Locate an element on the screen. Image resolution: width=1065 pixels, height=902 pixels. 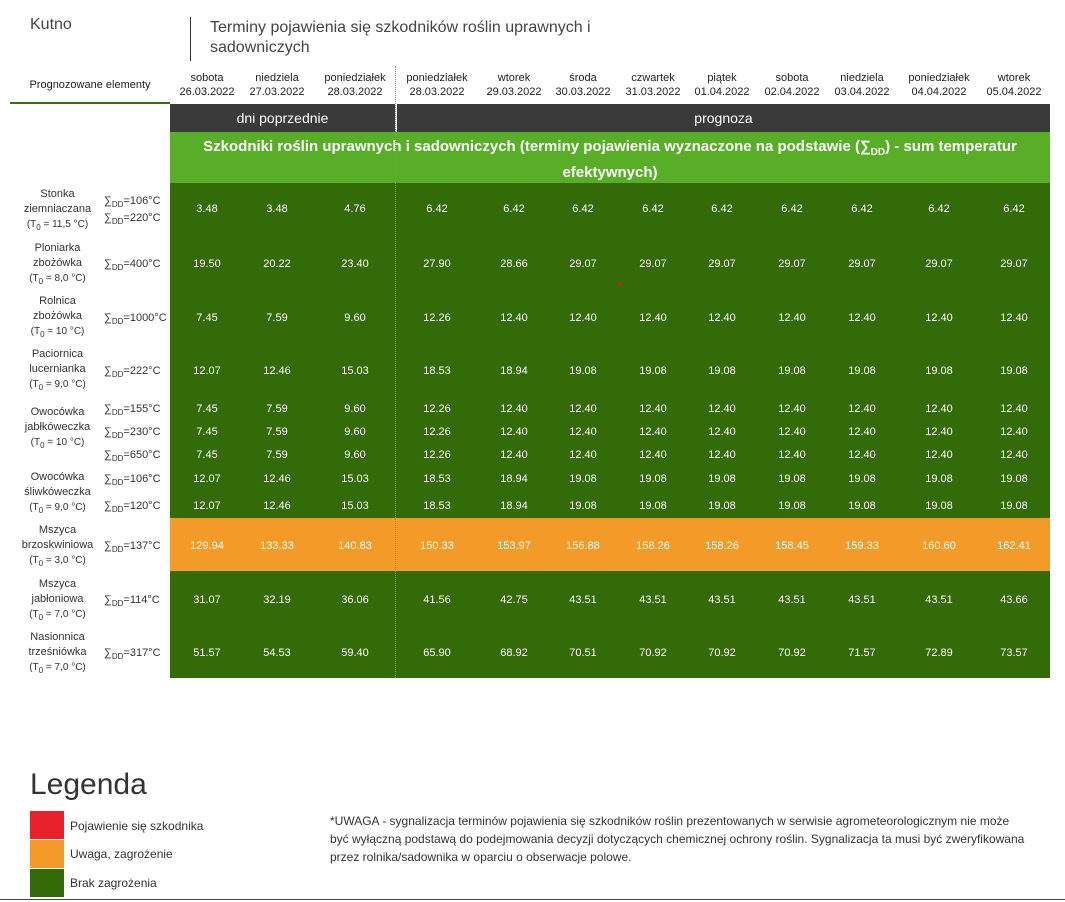
value-cell: 31.07 is located at coordinates (207, 600).